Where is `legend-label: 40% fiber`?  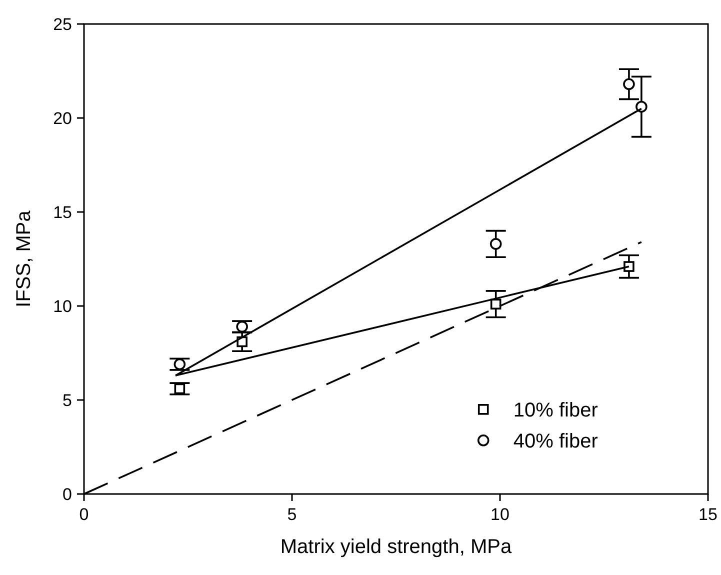
legend-label: 40% fiber is located at coordinates (555, 441).